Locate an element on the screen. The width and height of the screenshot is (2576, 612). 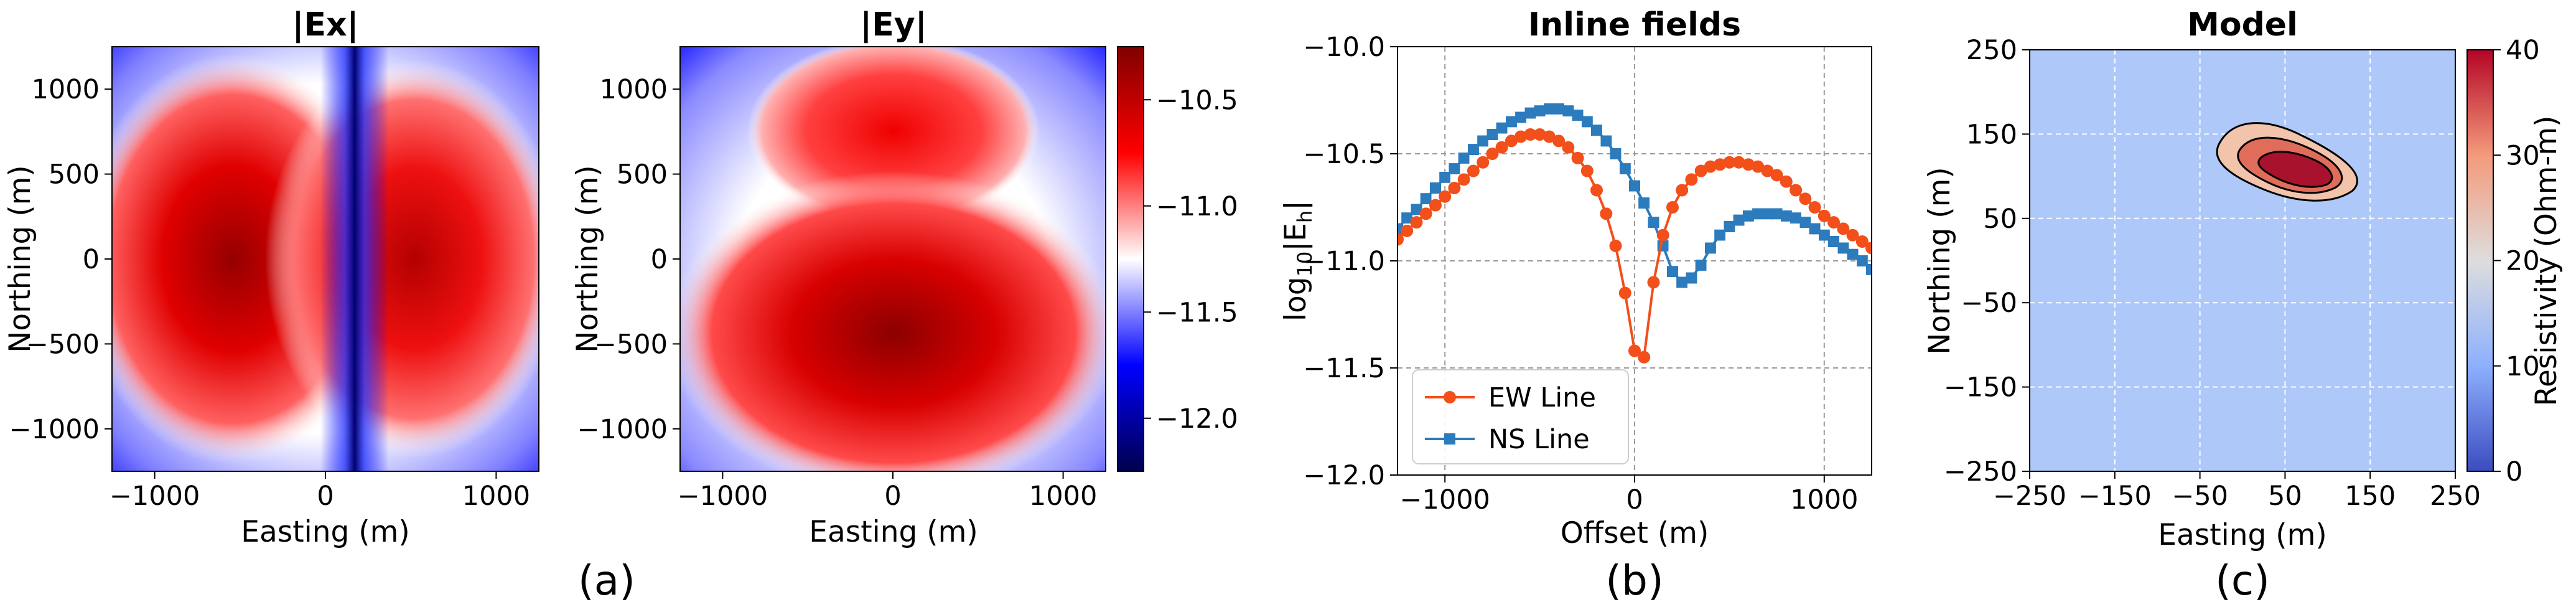
ey-bottom-lobe is located at coordinates (893, 321).